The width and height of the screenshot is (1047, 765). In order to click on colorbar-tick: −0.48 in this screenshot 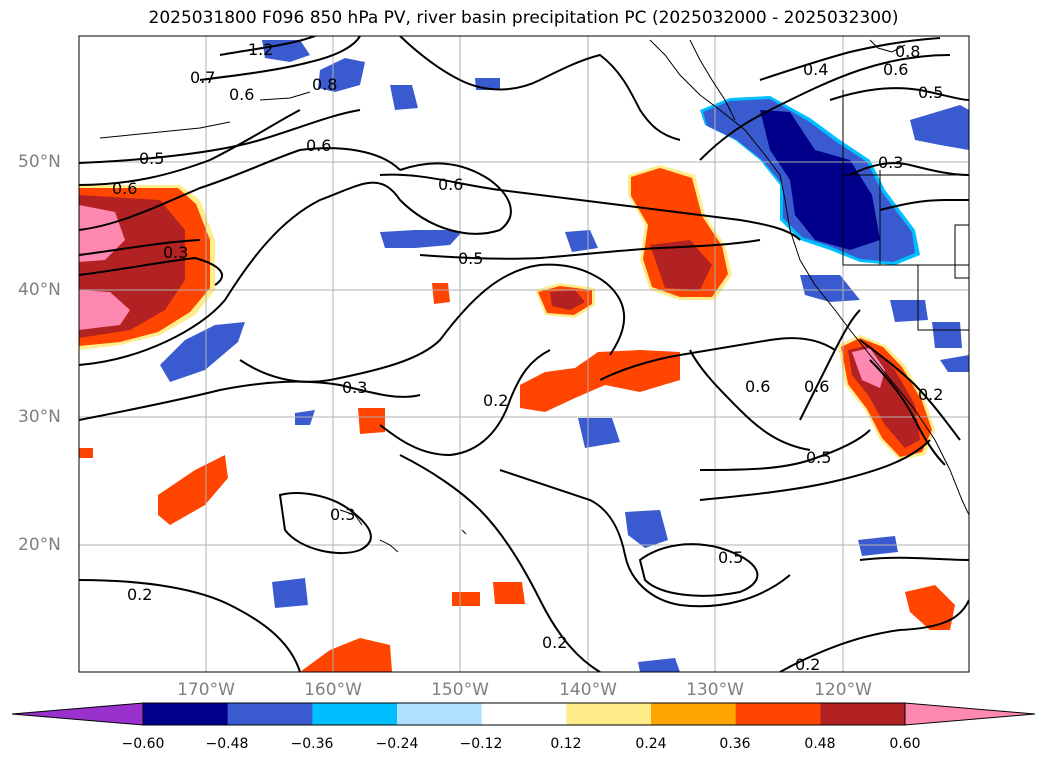, I will do `click(227, 744)`.